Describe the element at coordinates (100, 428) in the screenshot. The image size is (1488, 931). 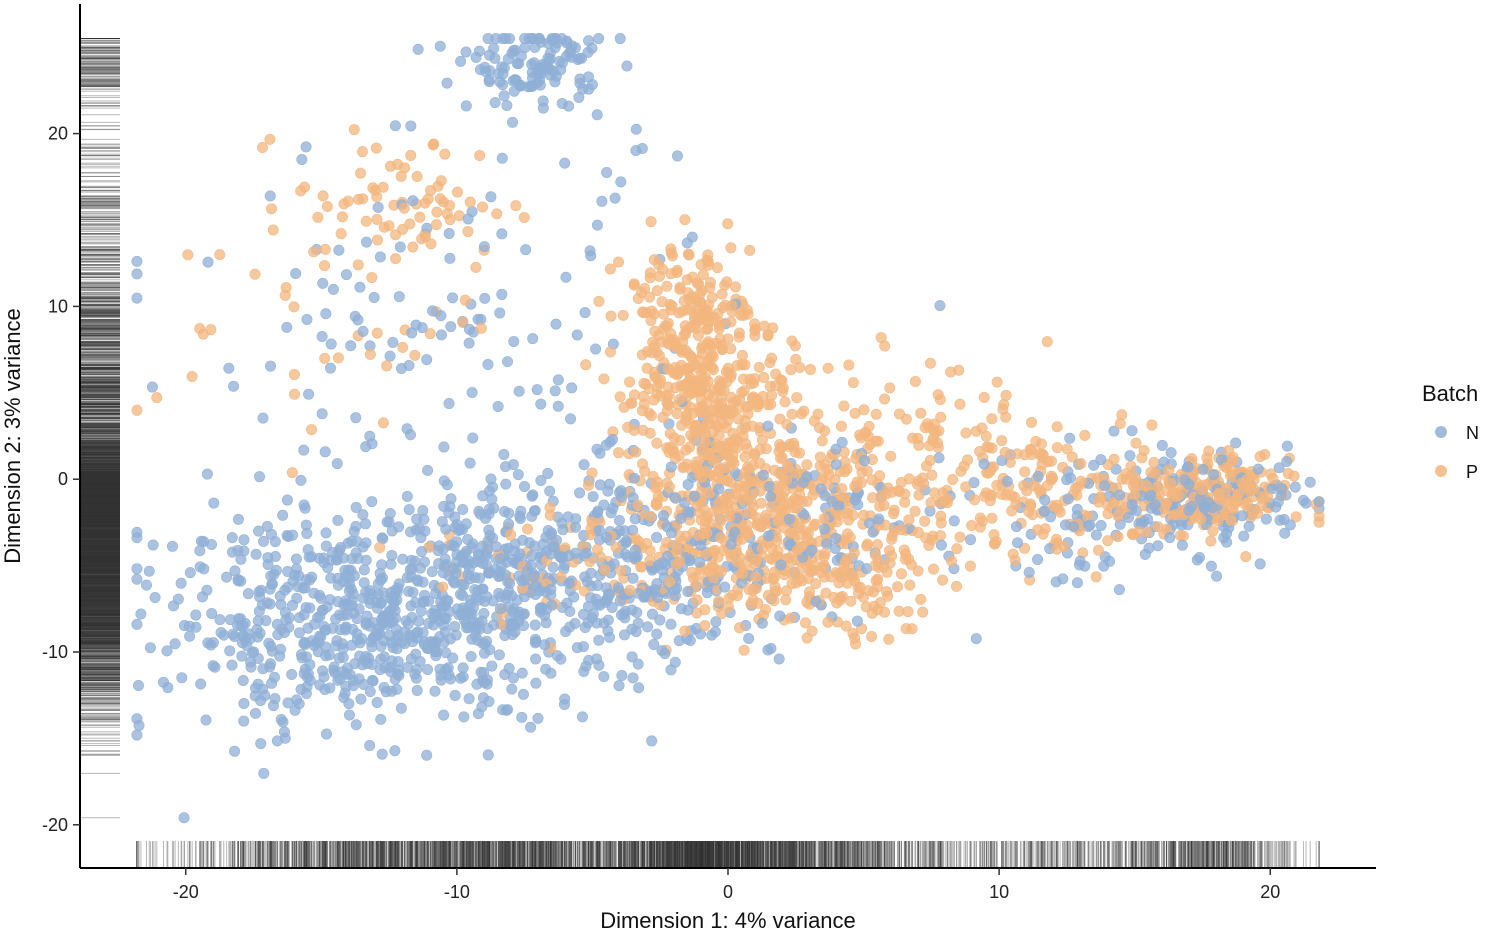
I see `y-rug` at that location.